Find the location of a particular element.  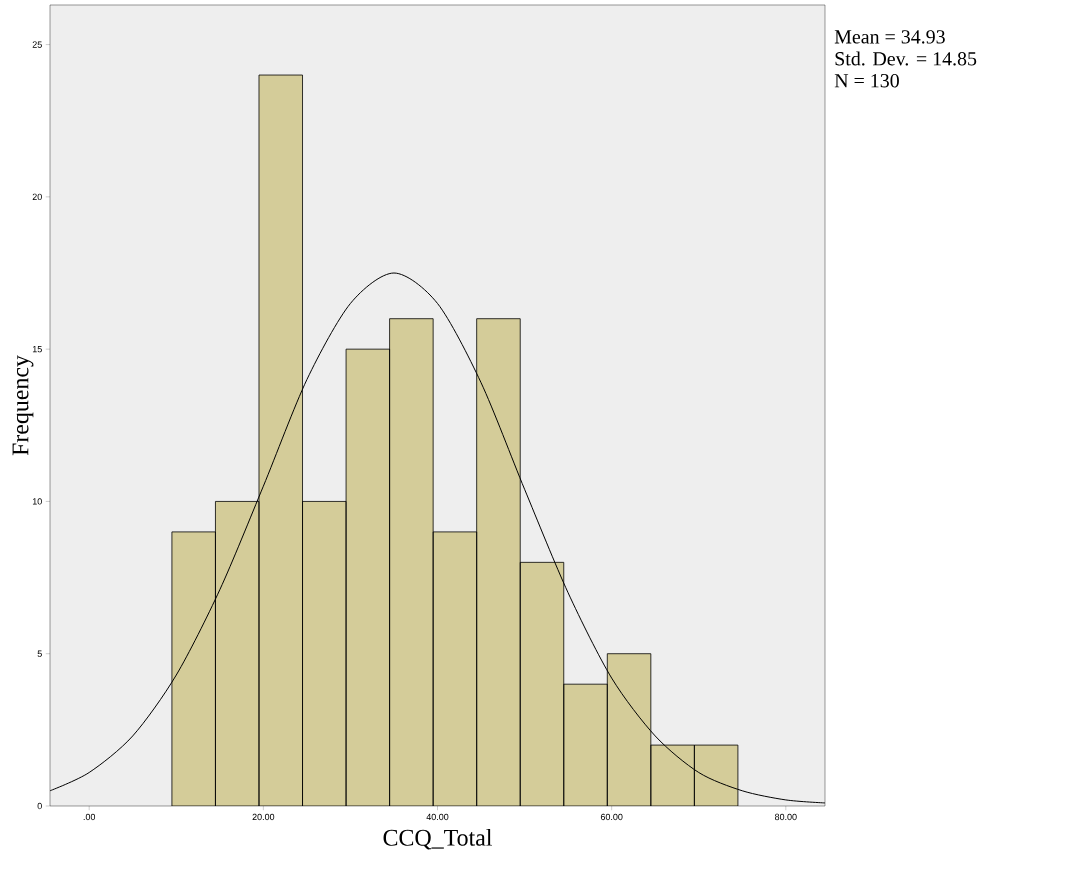

x-tick-label: 80.00 is located at coordinates (785, 817).